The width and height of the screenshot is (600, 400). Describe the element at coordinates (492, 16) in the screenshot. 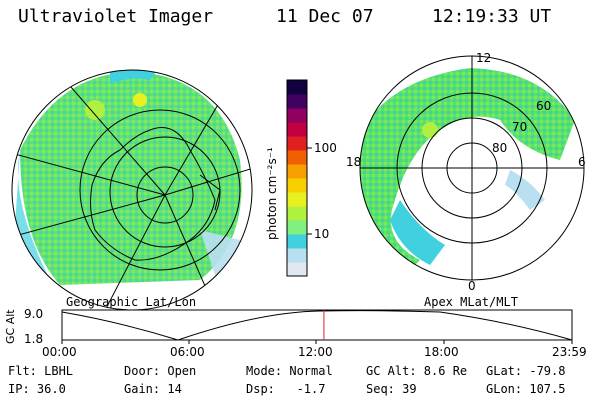

I see `time-label: 12:19:33 UT` at that location.